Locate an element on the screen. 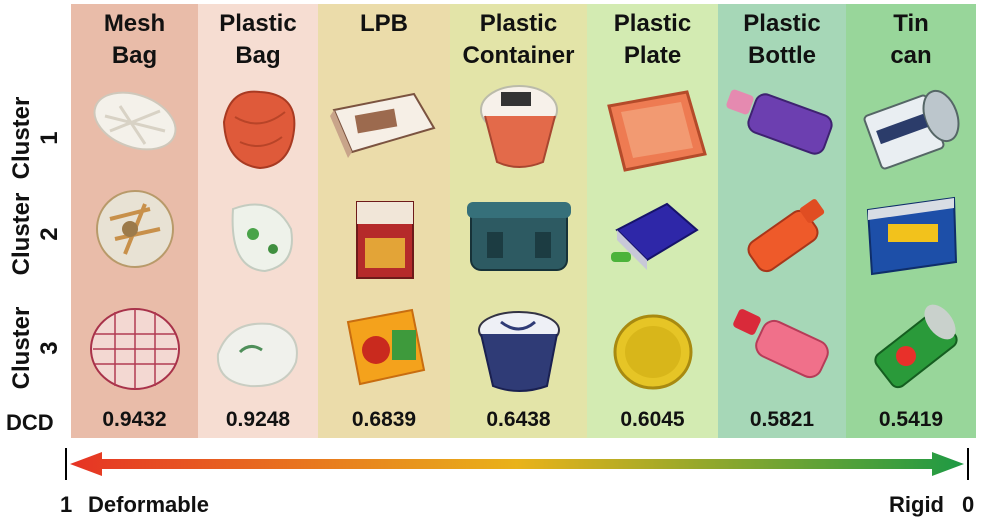 The height and width of the screenshot is (519, 983). plastic-bag-white-icon is located at coordinates (262, 238).